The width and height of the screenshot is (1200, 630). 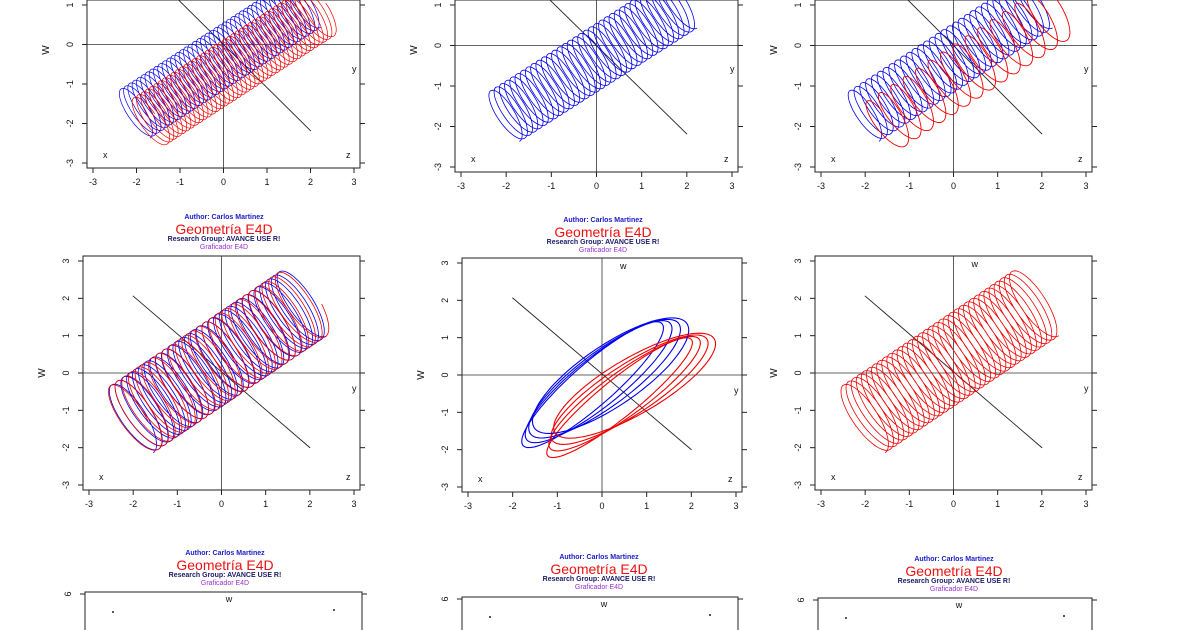 I want to click on chart-panel: -3 -2 -1 0 1 -3 -2 -1 0 1 2 3 x z y W, so click(x=203, y=93).